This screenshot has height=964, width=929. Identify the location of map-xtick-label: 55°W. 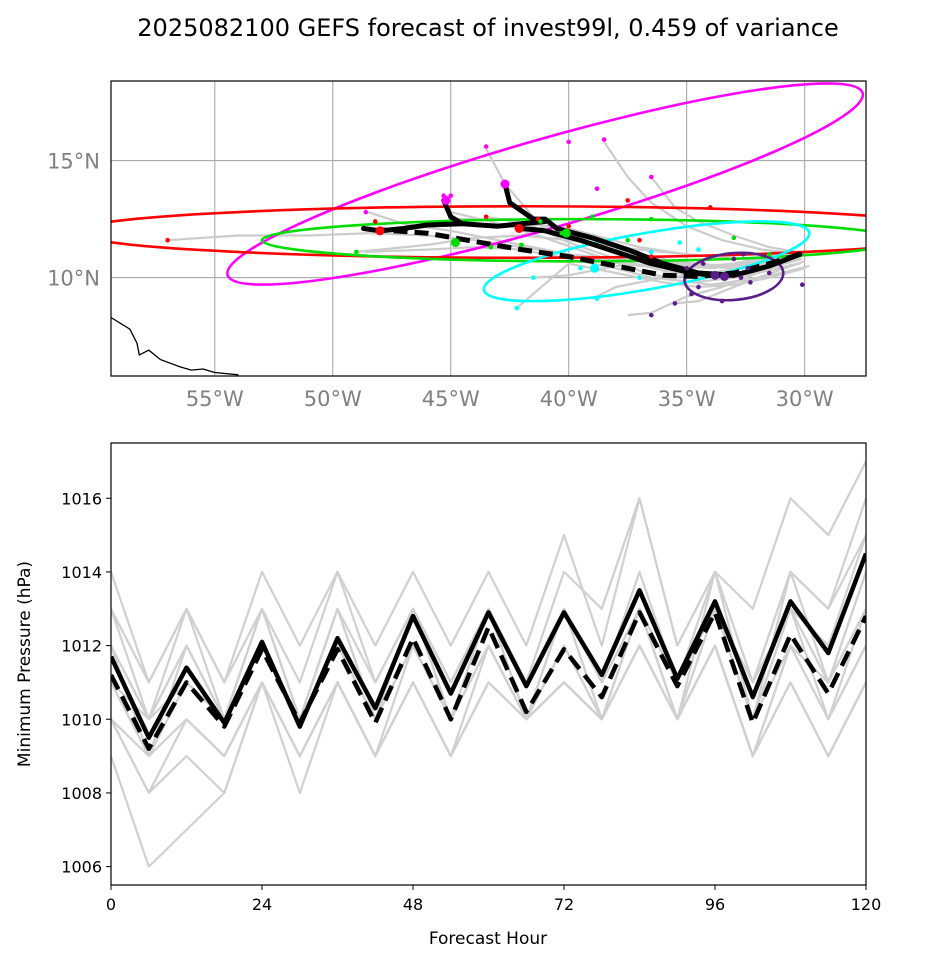
(215, 399).